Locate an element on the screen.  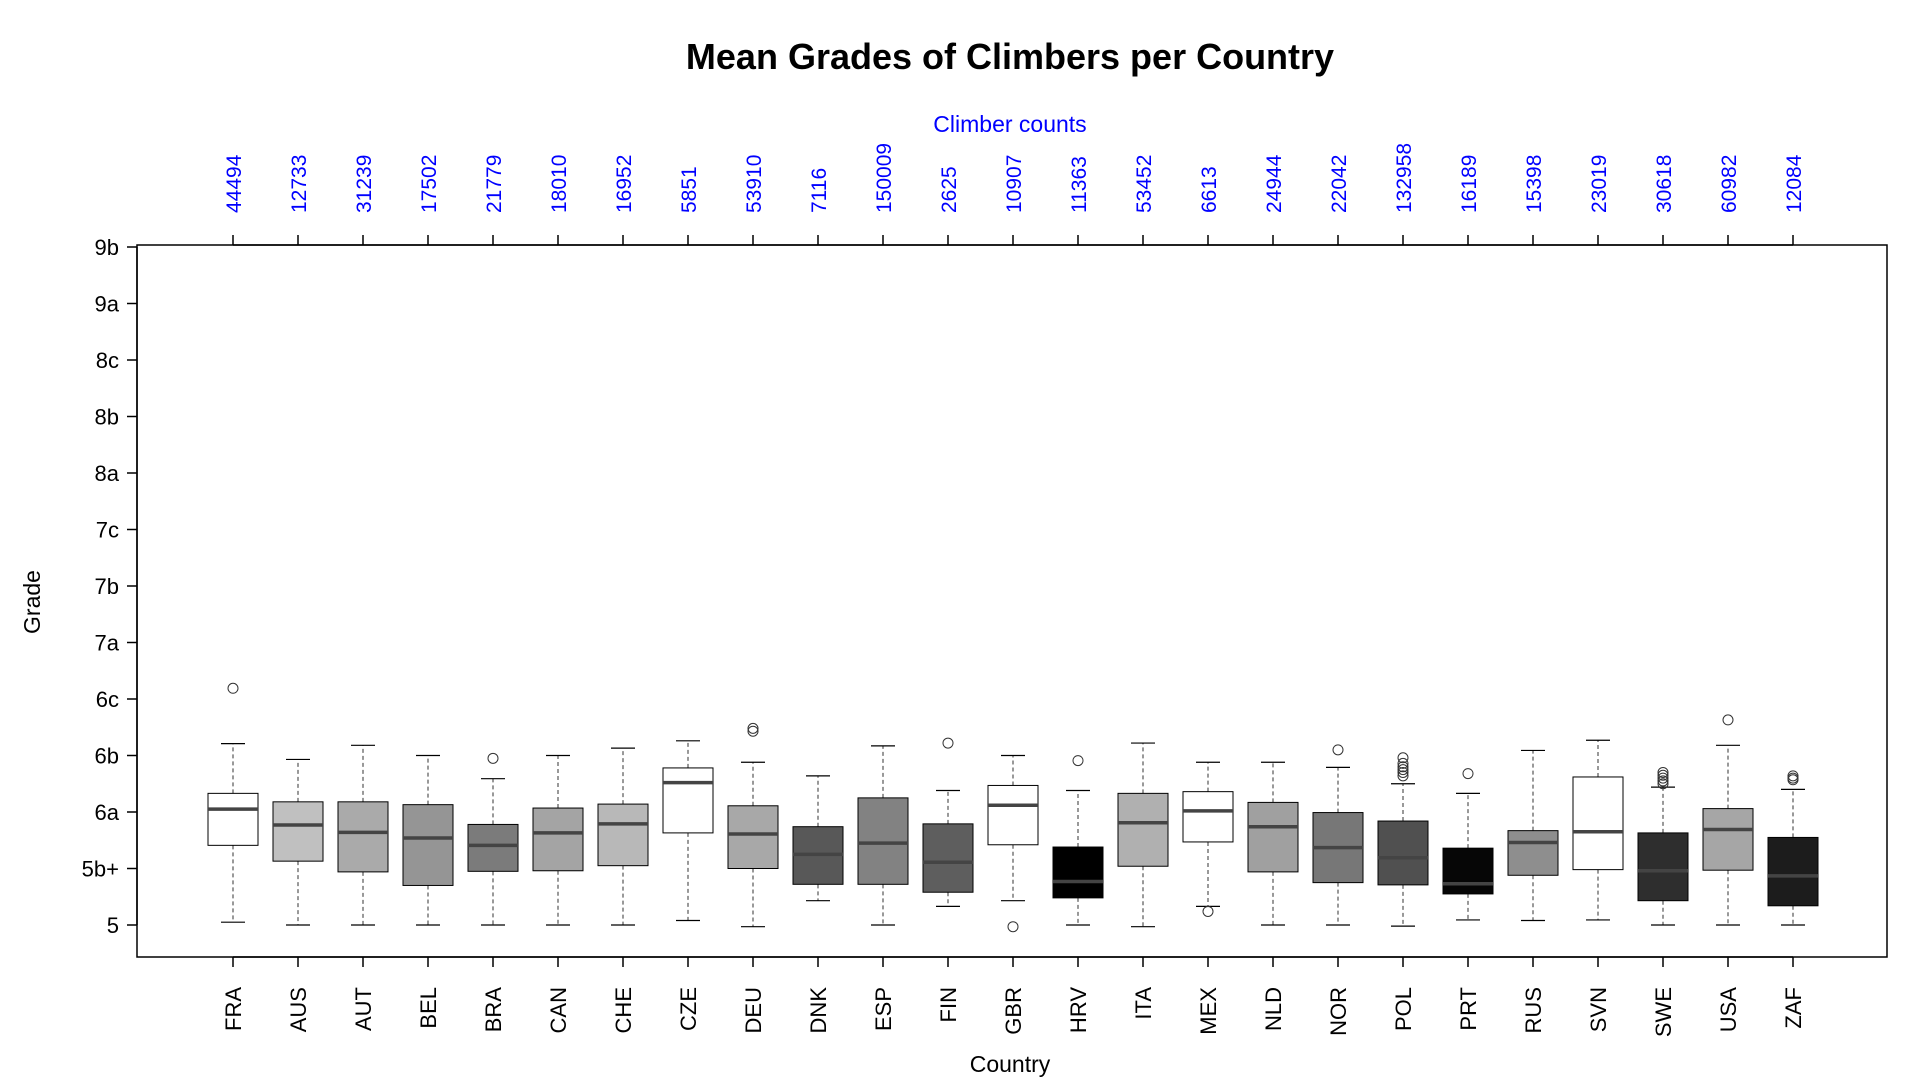
boxplot-nld is located at coordinates (1273, 843).